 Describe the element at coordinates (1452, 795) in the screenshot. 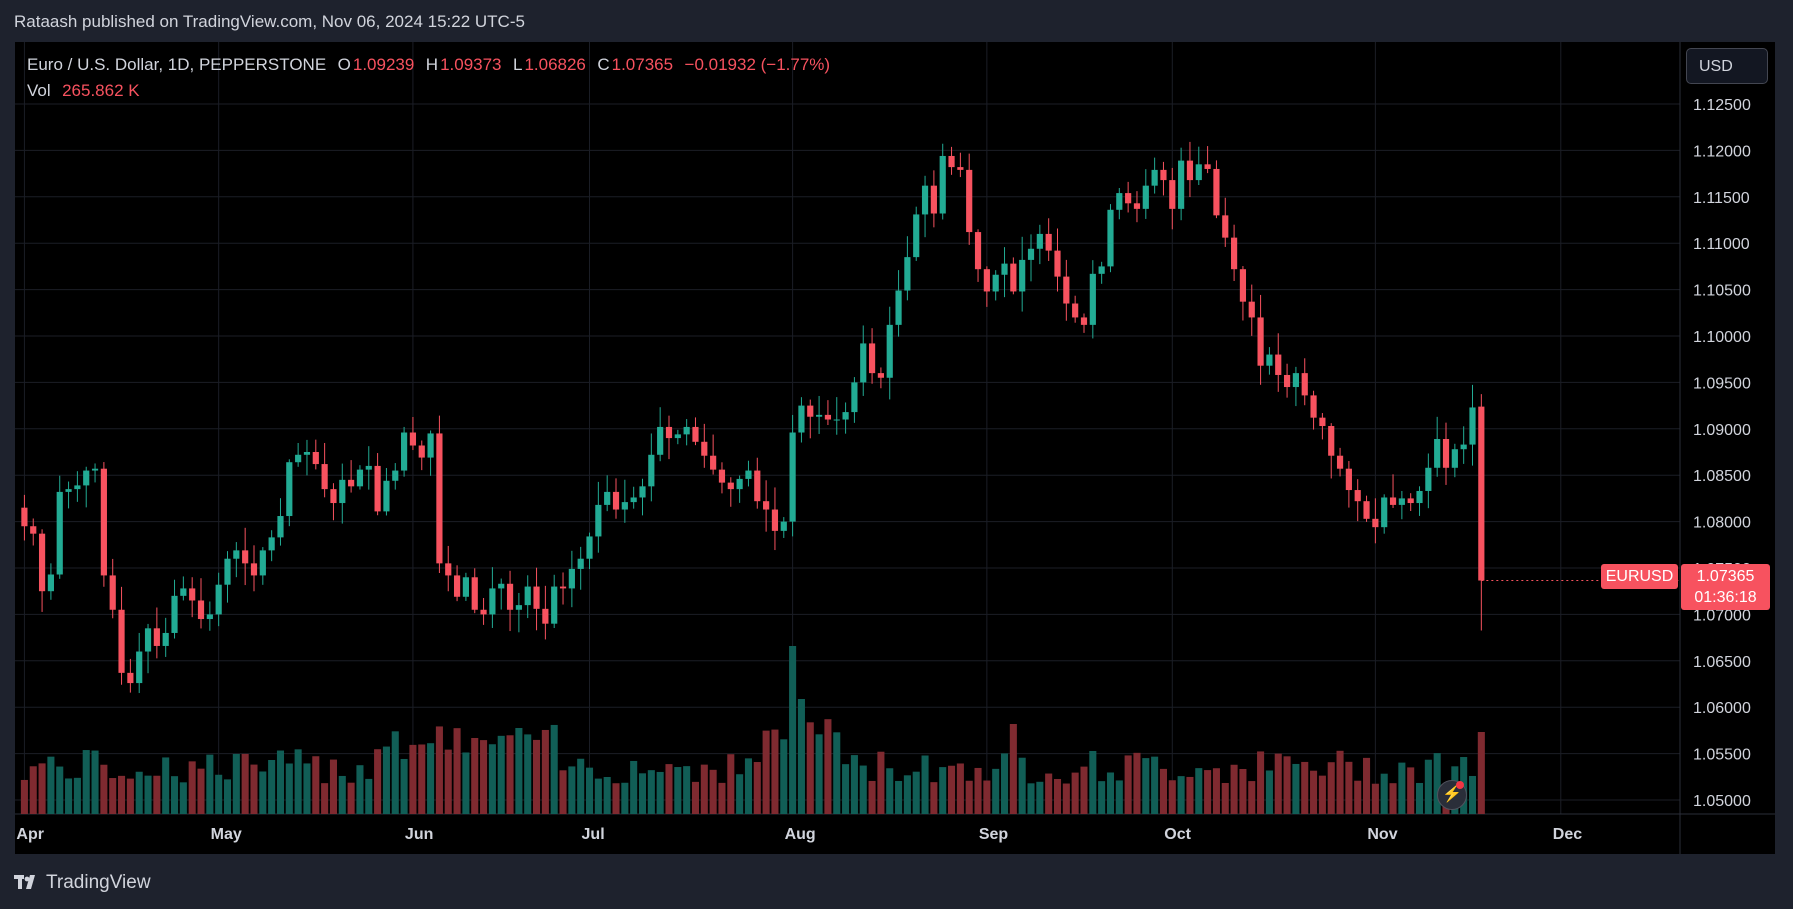

I see `lightning-icon: ⚡` at that location.